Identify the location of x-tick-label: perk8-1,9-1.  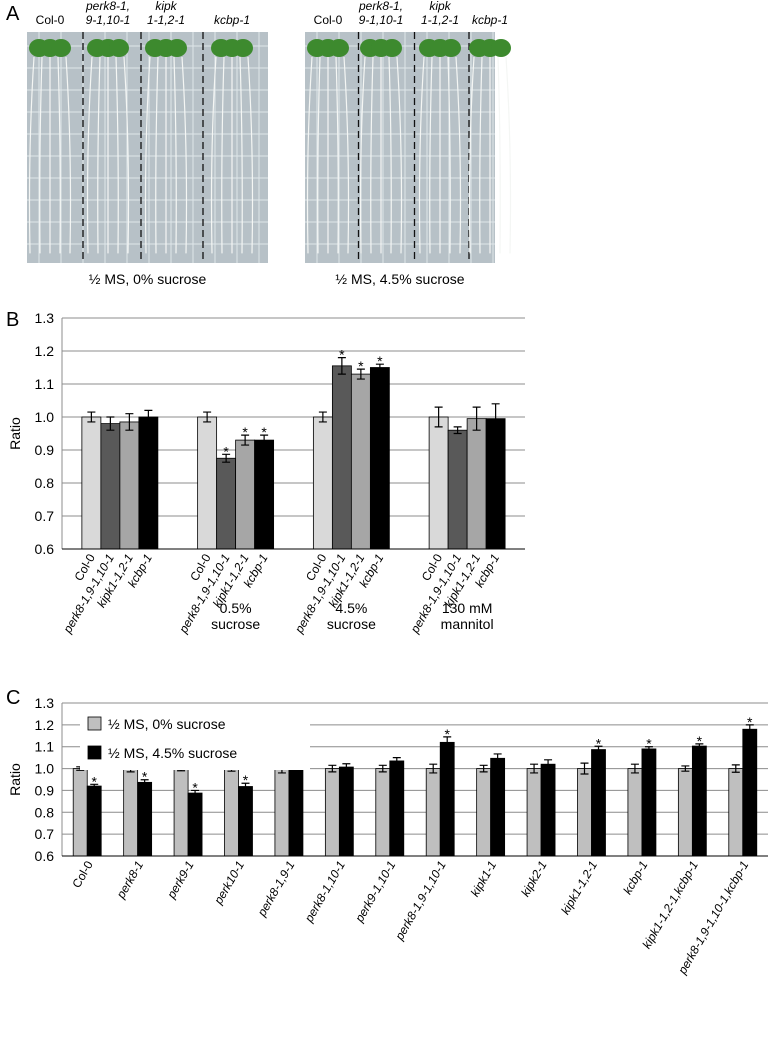
(275, 889).